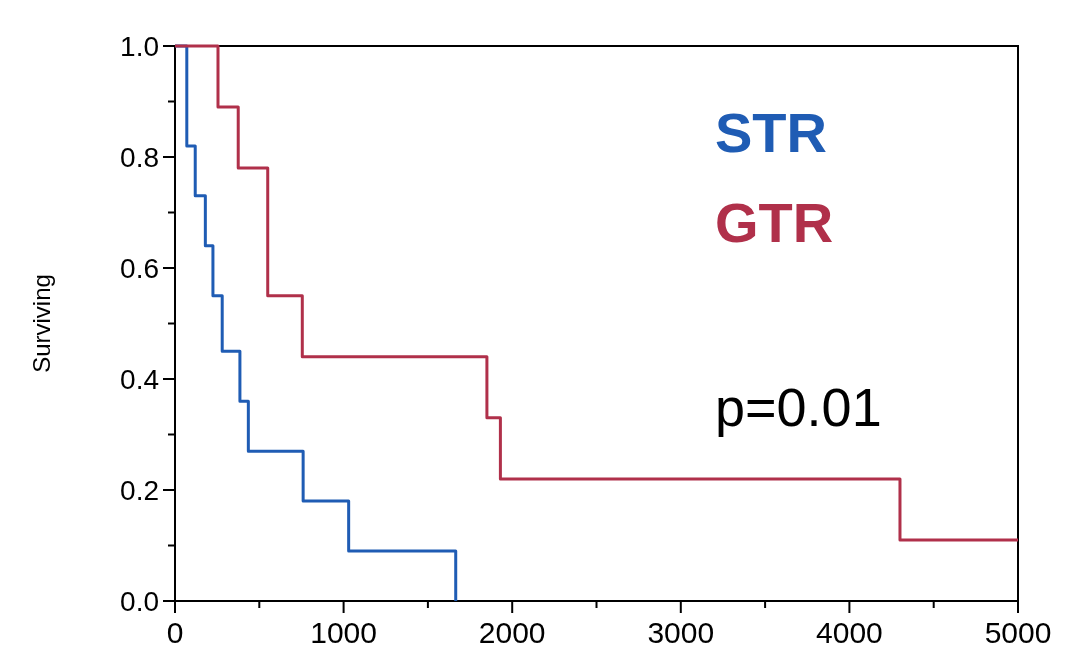  I want to click on y-tick-label: 1.0, so click(139, 46).